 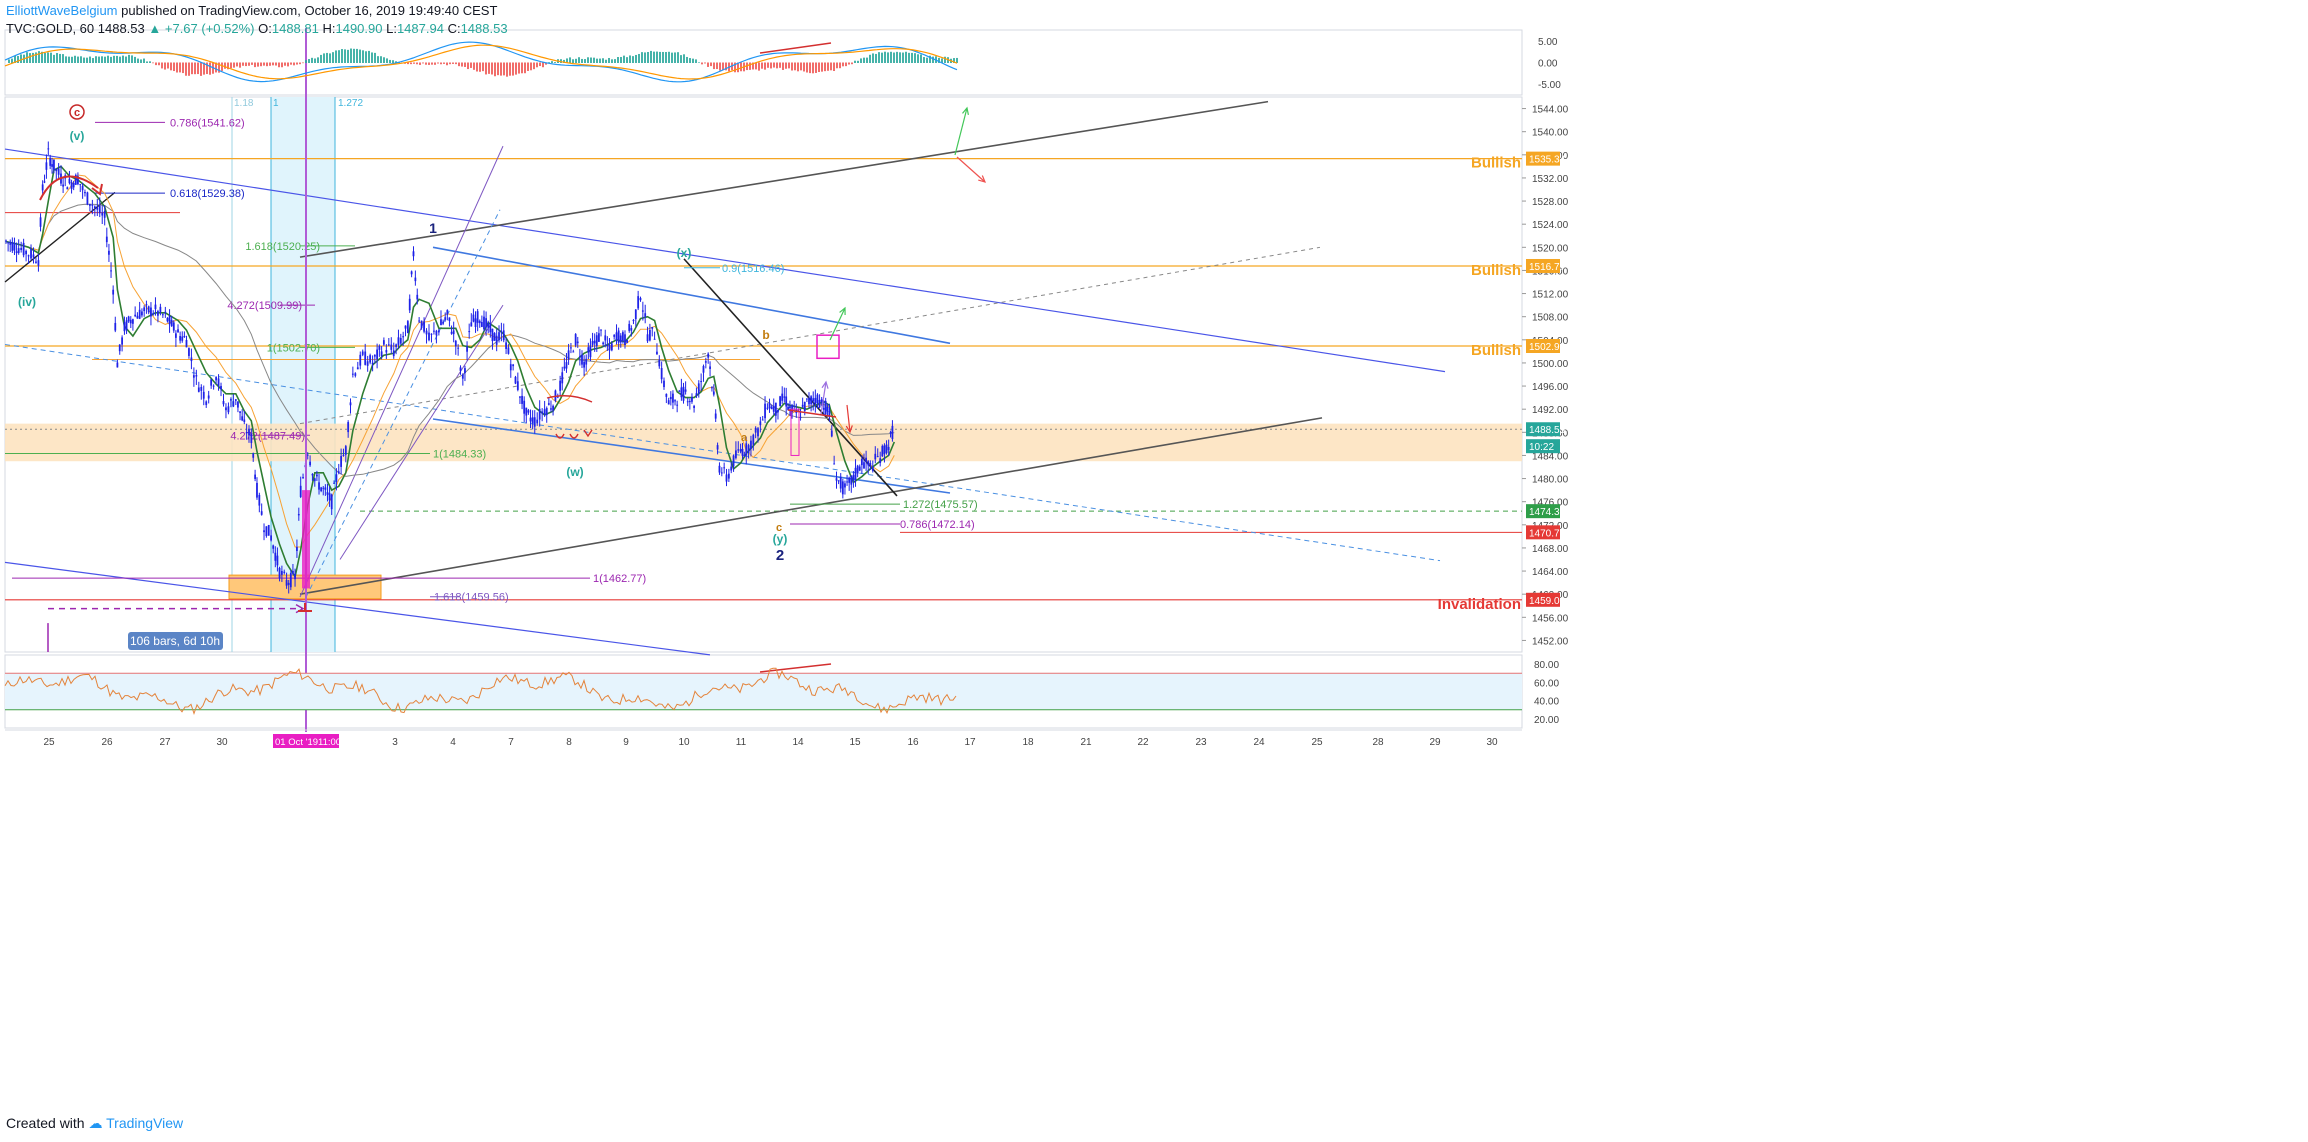 I want to click on x-tick-label: 8, so click(x=569, y=742).